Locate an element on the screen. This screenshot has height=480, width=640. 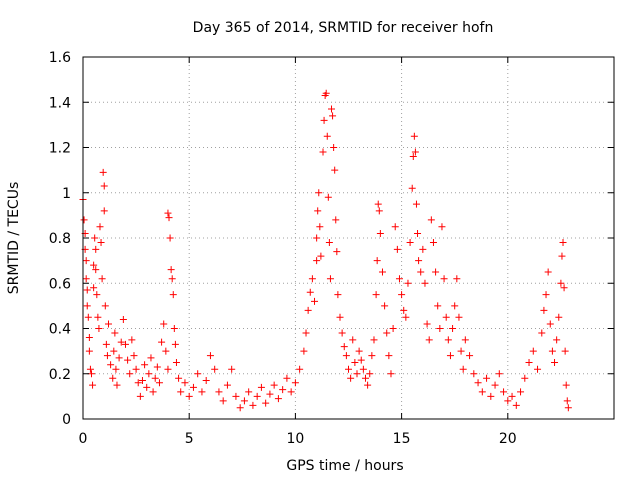
y-tick-label: 0.2 is located at coordinates (60, 375).